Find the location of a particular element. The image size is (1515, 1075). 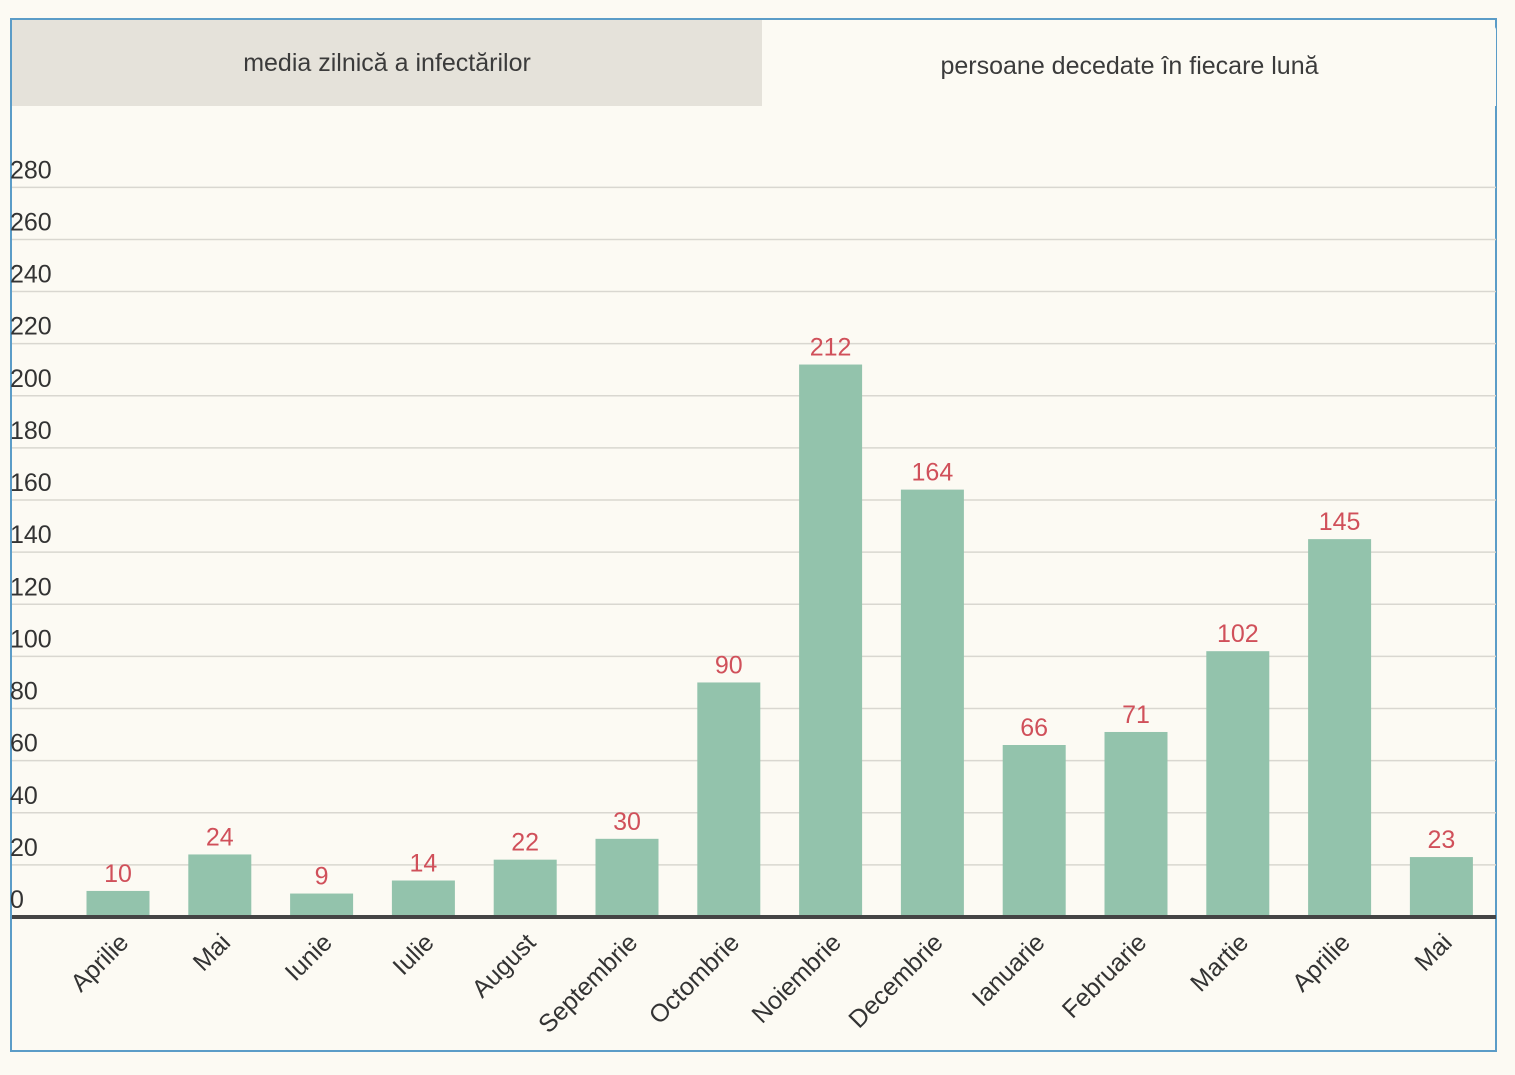

y-tick-label: 280 is located at coordinates (31, 170).